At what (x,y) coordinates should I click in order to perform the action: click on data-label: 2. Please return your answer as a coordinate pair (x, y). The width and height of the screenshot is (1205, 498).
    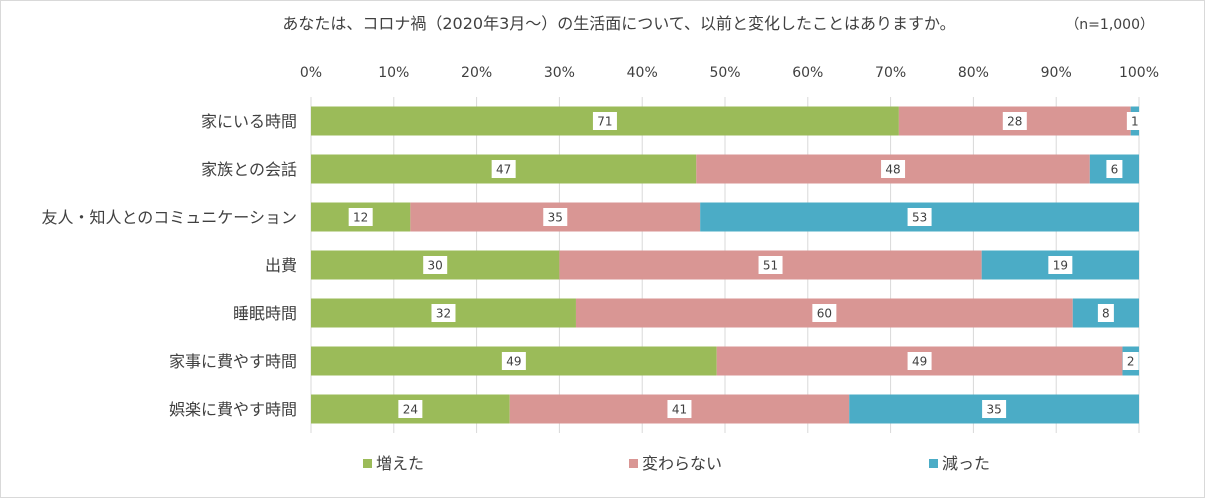
    Looking at the image, I should click on (1131, 362).